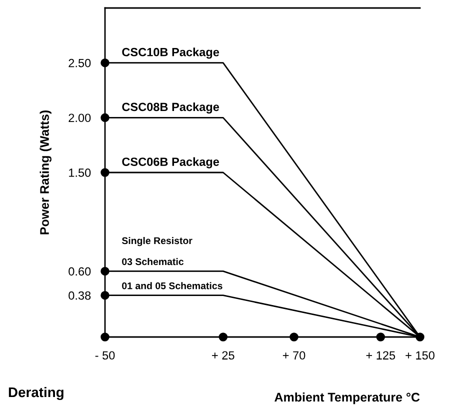  I want to click on series-label: 01 and 05 Schematics, so click(172, 286).